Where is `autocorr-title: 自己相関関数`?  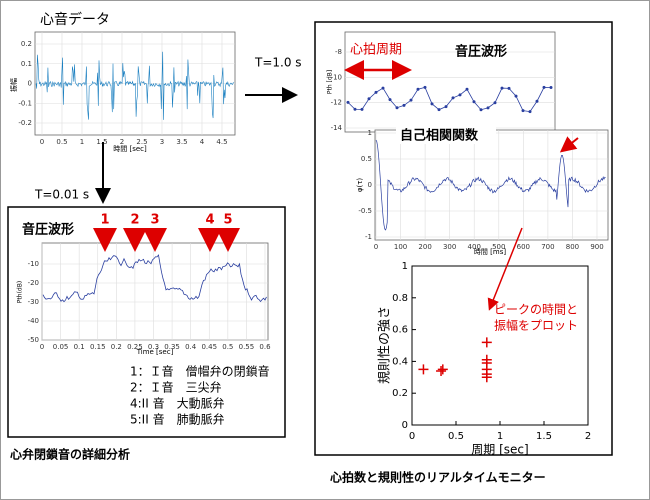
autocorr-title: 自己相関関数 is located at coordinates (439, 136).